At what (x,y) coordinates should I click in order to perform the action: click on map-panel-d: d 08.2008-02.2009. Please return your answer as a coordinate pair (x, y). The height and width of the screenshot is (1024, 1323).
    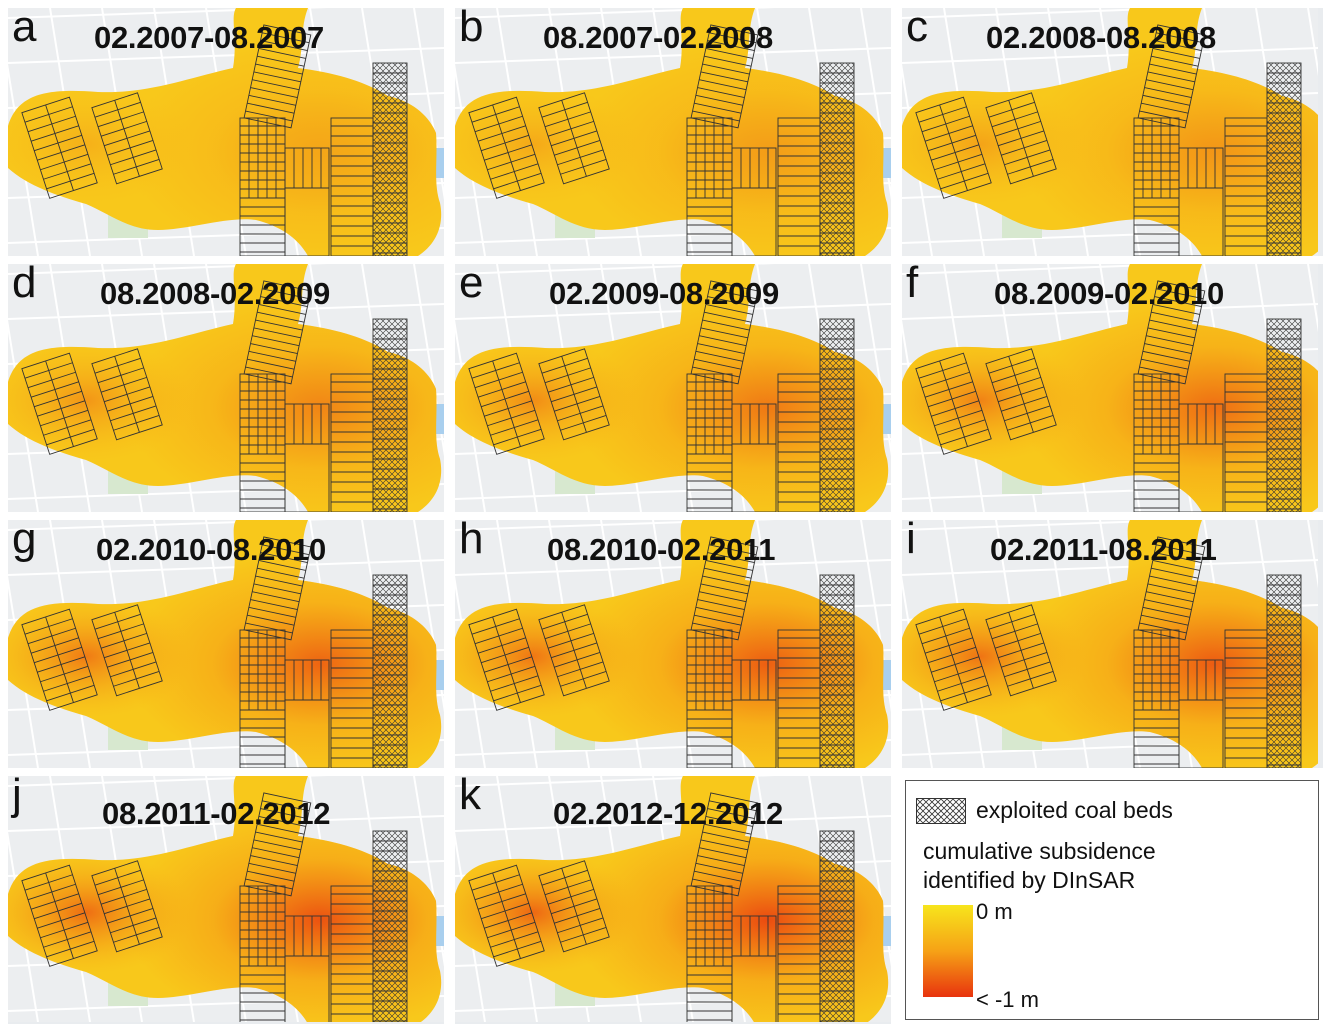
    Looking at the image, I should click on (226, 388).